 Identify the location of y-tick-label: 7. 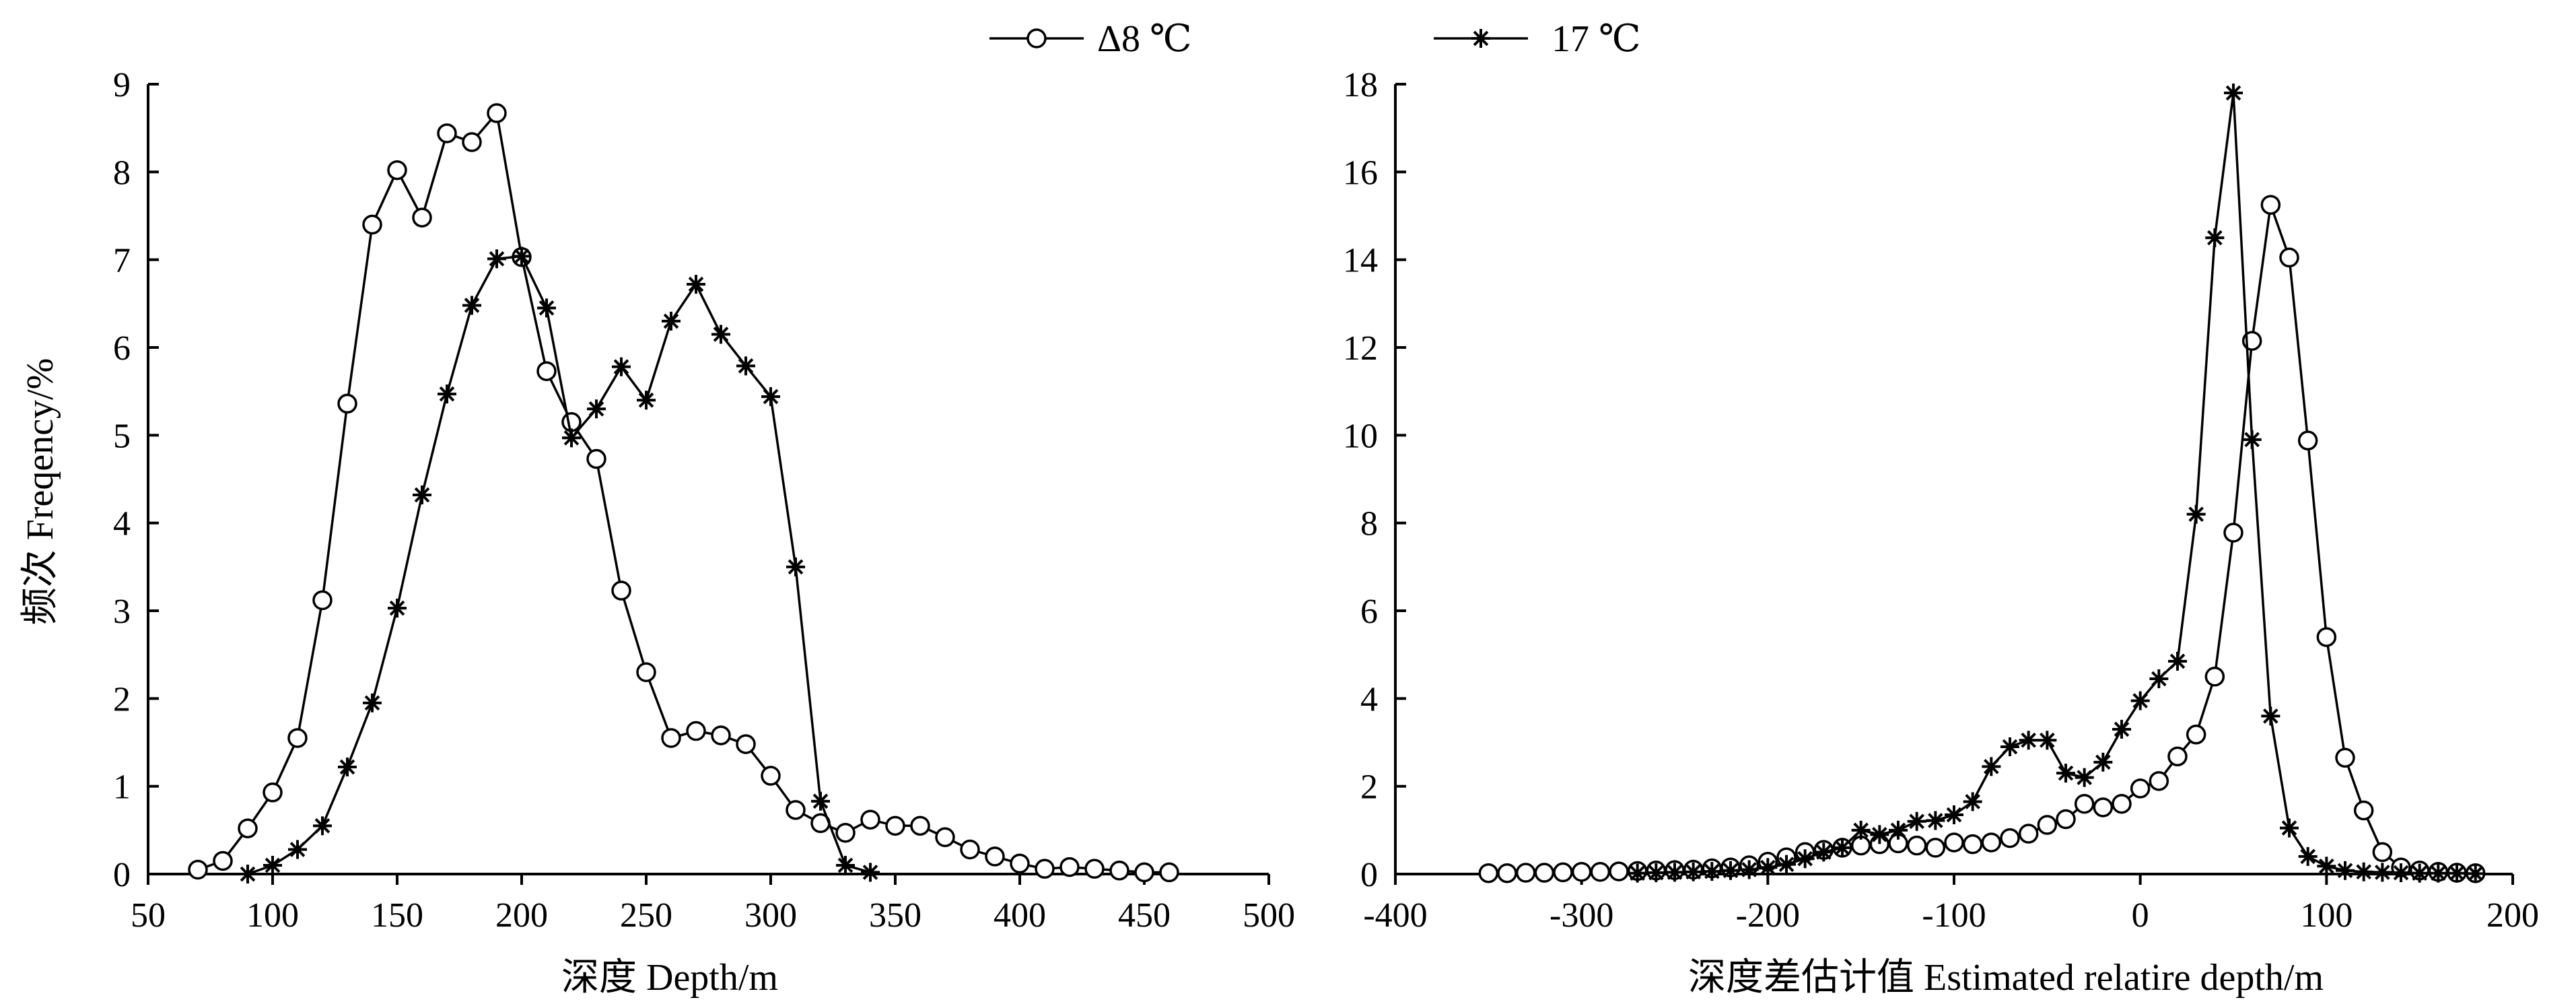
(122, 261).